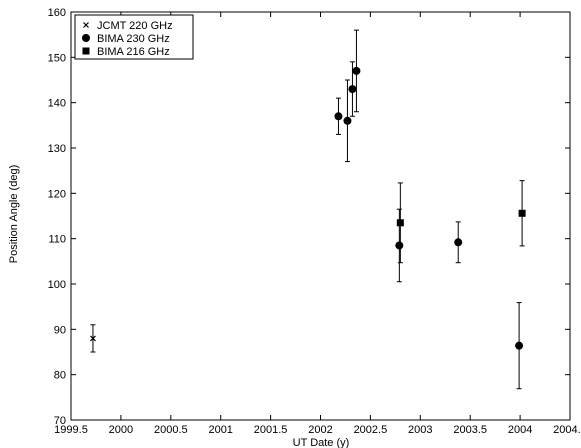 This screenshot has width=581, height=448. Describe the element at coordinates (470, 430) in the screenshot. I see `x-tick-label: 2003.5` at that location.